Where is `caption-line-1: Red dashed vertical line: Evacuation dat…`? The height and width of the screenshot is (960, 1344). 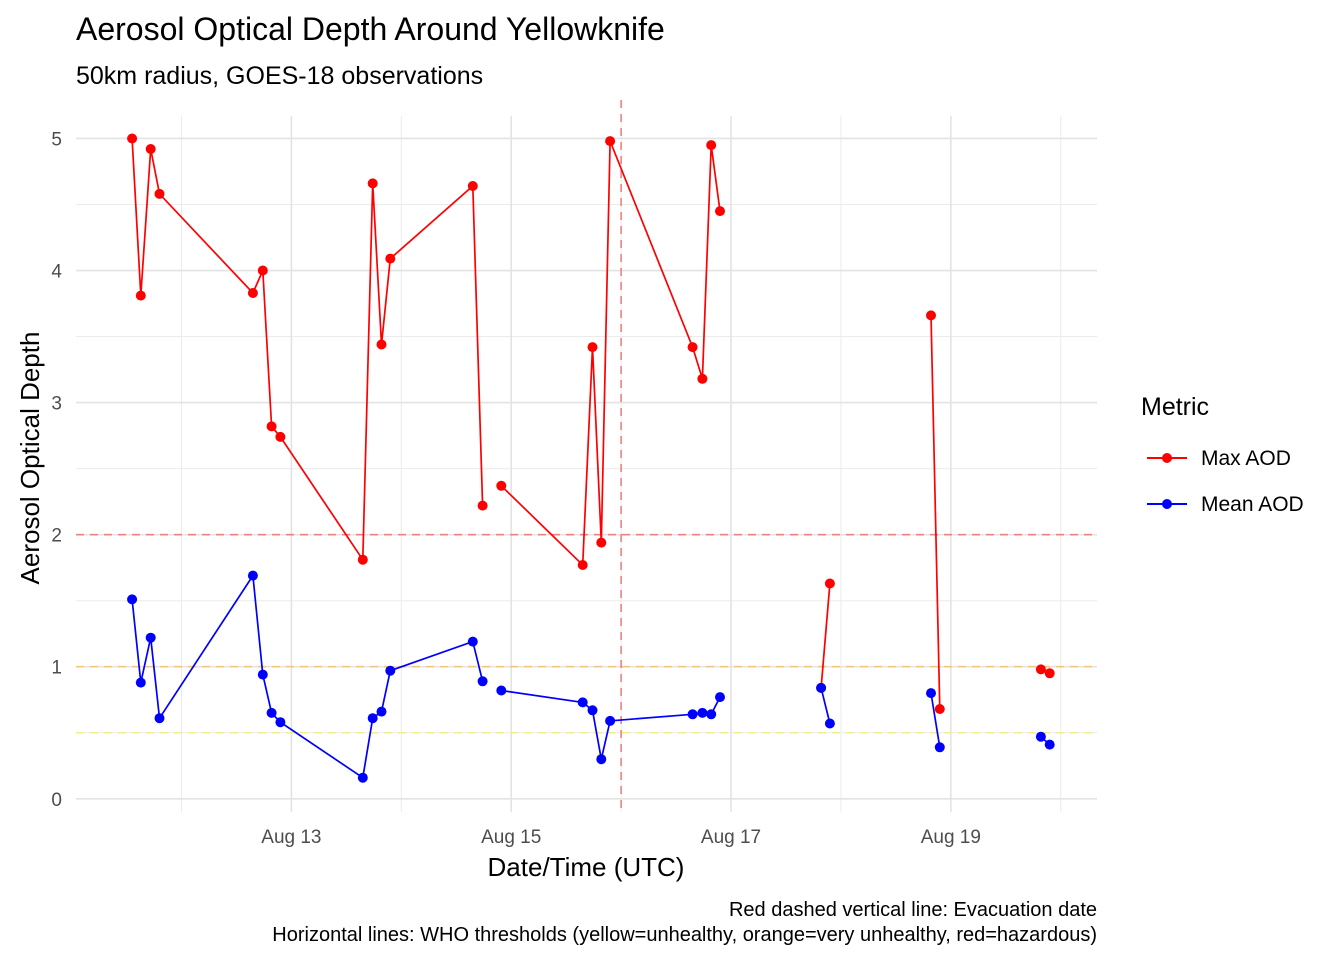
caption-line-1: Red dashed vertical line: Evacuation dat… is located at coordinates (913, 910).